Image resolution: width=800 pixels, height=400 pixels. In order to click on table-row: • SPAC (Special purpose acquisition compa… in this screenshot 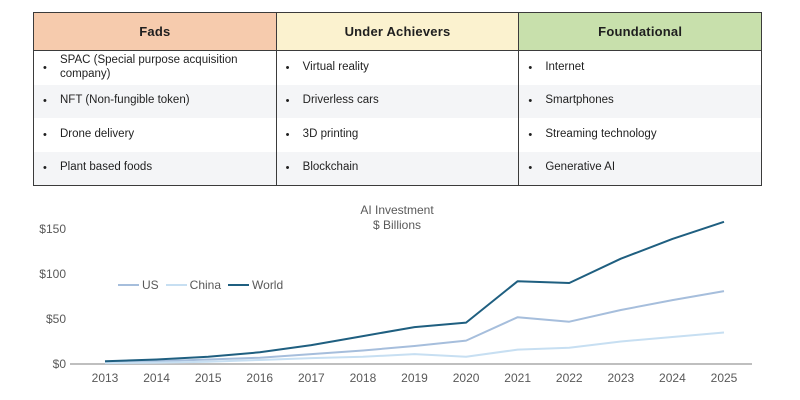, I will do `click(155, 68)`.